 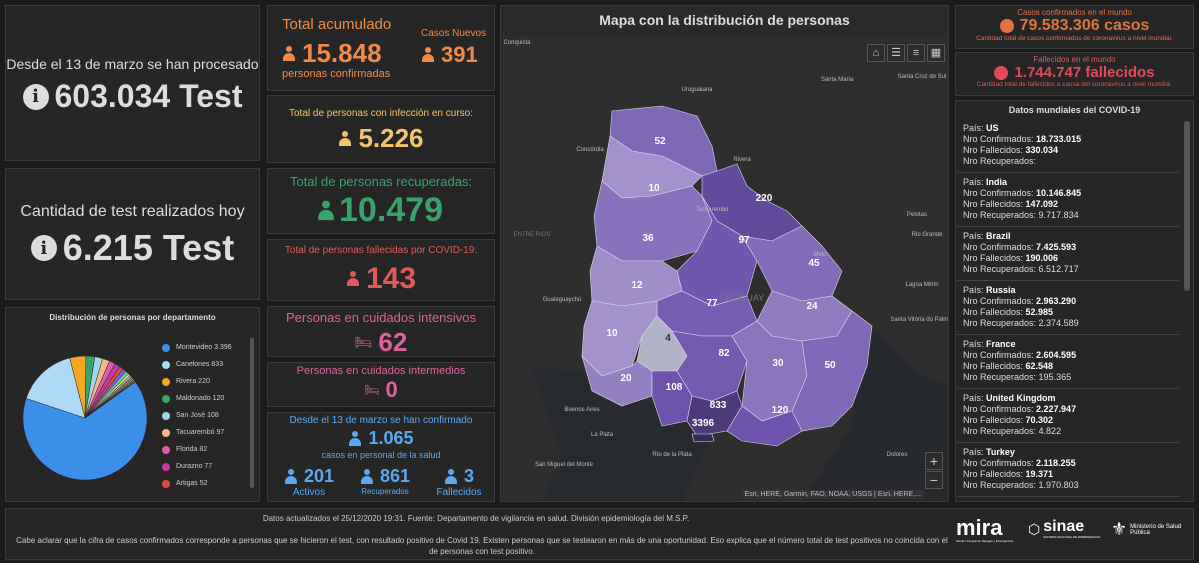 I want to click on staff-active-label: Activos, so click(x=309, y=492).